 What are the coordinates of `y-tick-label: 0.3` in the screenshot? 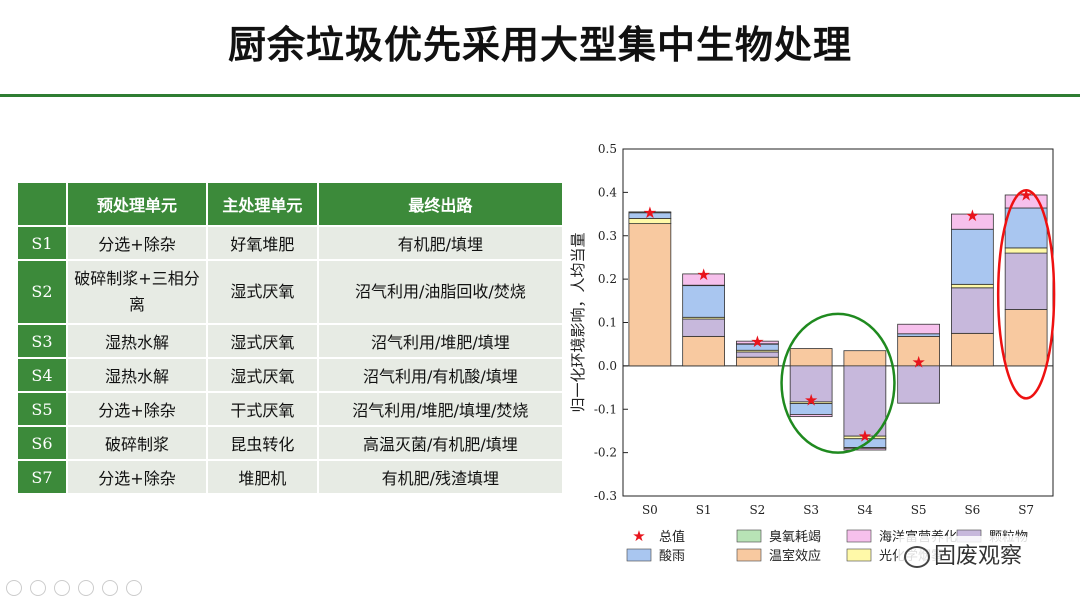 It's located at (607, 236).